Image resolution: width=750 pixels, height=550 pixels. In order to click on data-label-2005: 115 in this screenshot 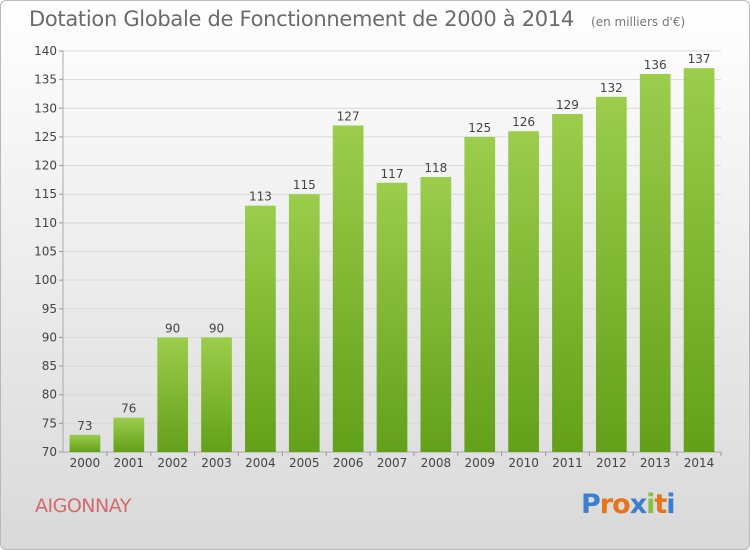, I will do `click(304, 185)`.